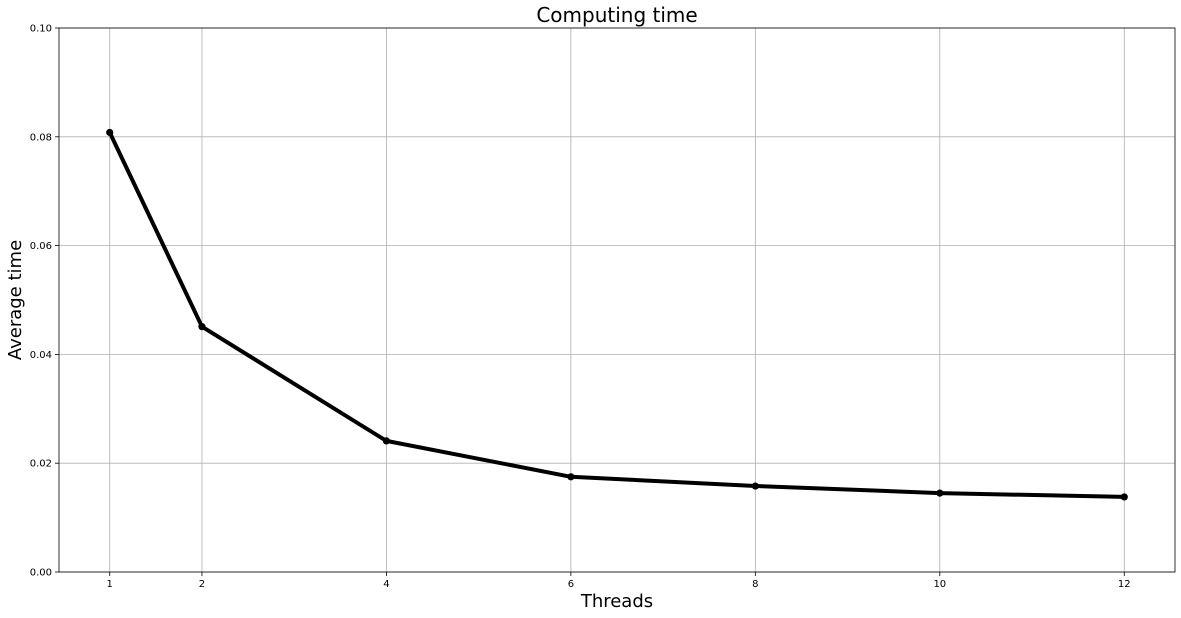 Image resolution: width=1181 pixels, height=618 pixels. I want to click on y-tick-label: 0.02, so click(41, 464).